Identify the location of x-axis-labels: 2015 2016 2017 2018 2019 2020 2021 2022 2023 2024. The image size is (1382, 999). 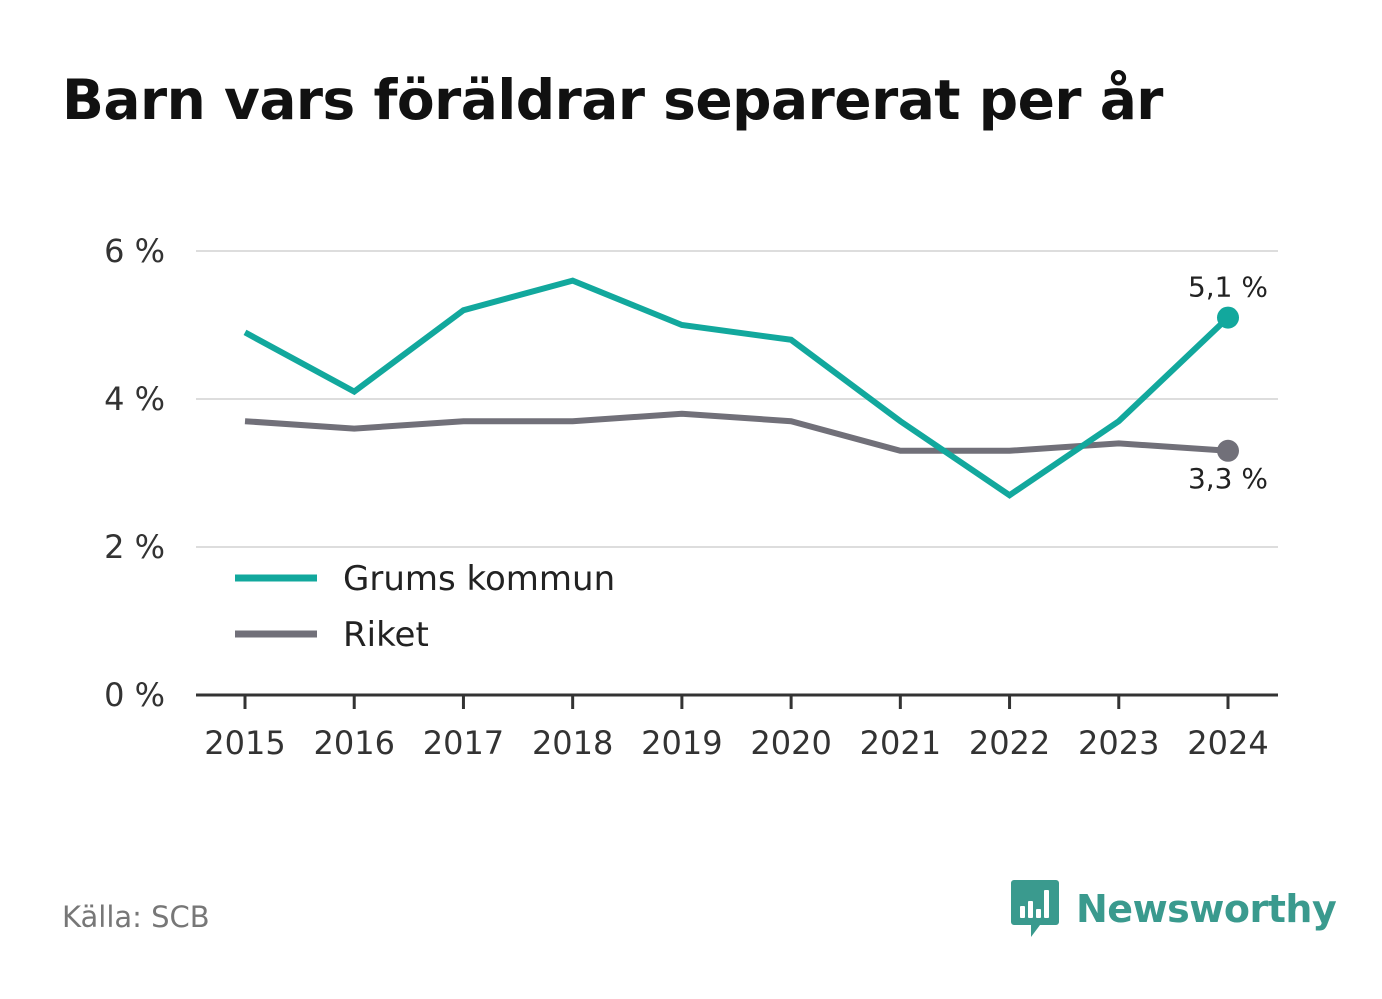
(736, 743).